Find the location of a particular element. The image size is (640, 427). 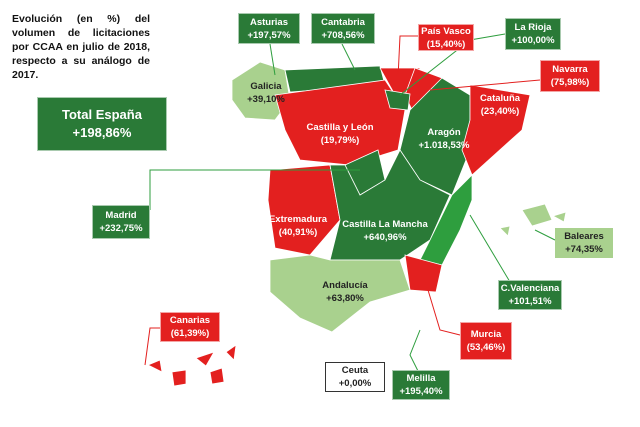

region-name: Castilla y León is located at coordinates (340, 127).